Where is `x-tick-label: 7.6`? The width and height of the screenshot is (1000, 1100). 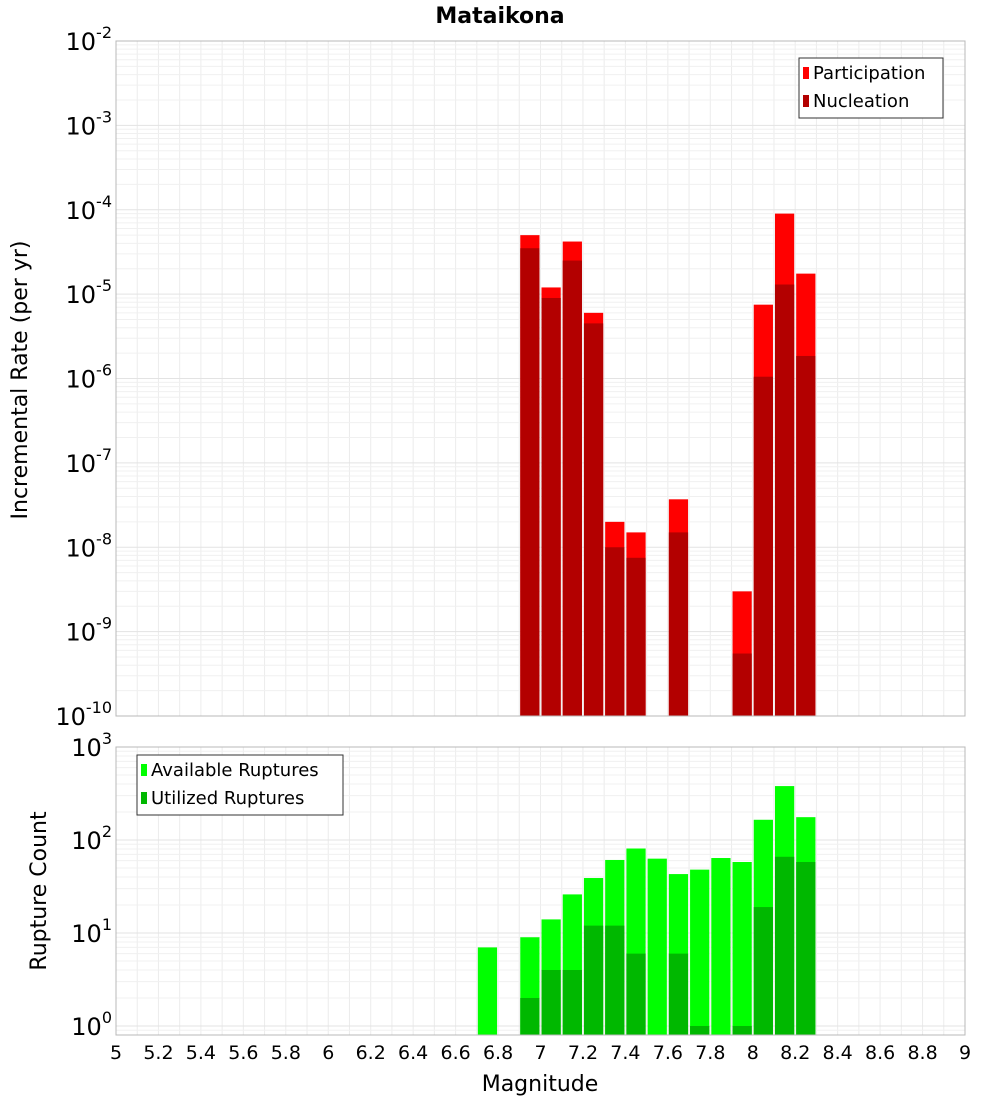 x-tick-label: 7.6 is located at coordinates (668, 1053).